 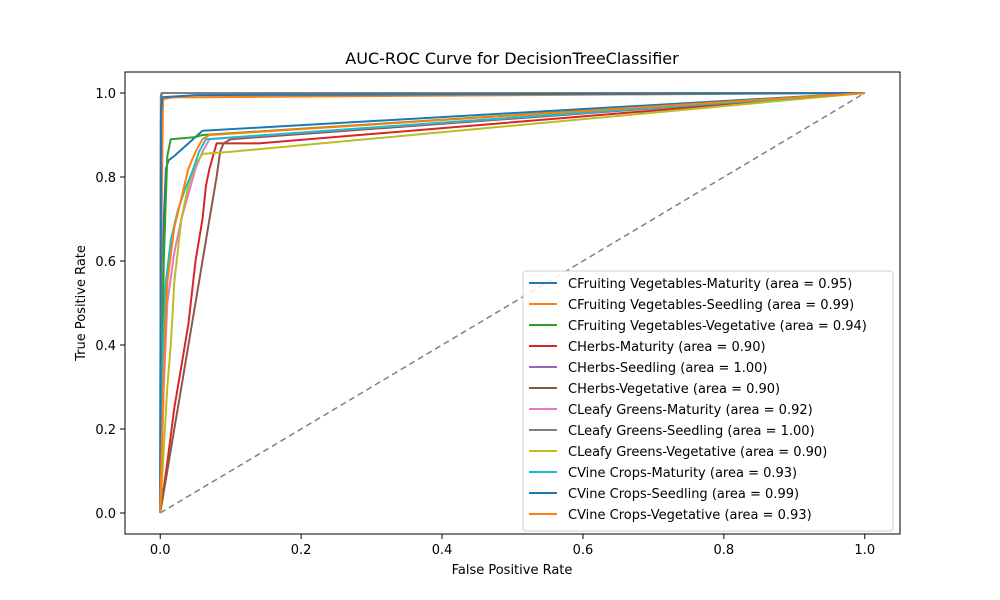 I want to click on x-tick-label: 0.2, so click(x=301, y=550).